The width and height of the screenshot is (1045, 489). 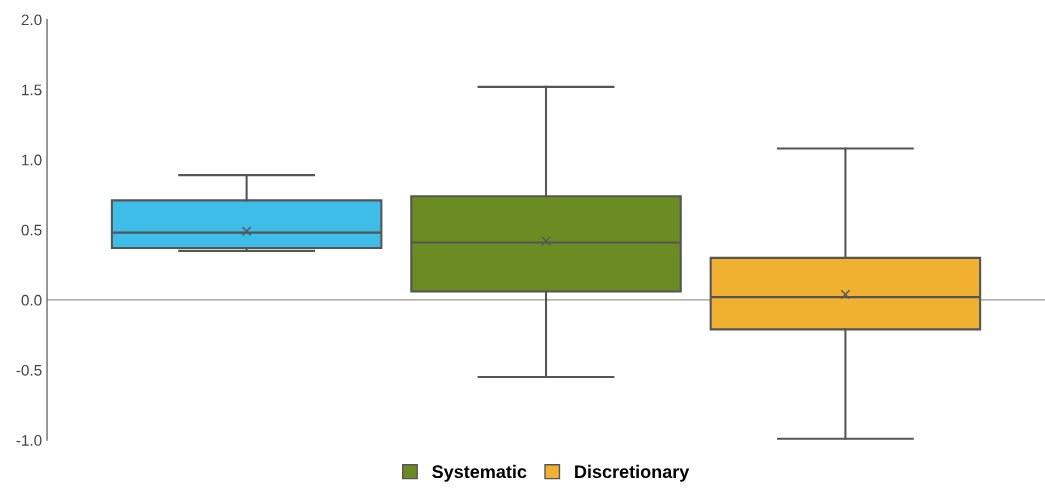 I want to click on y-tick-label: 2.0, so click(x=31, y=20).